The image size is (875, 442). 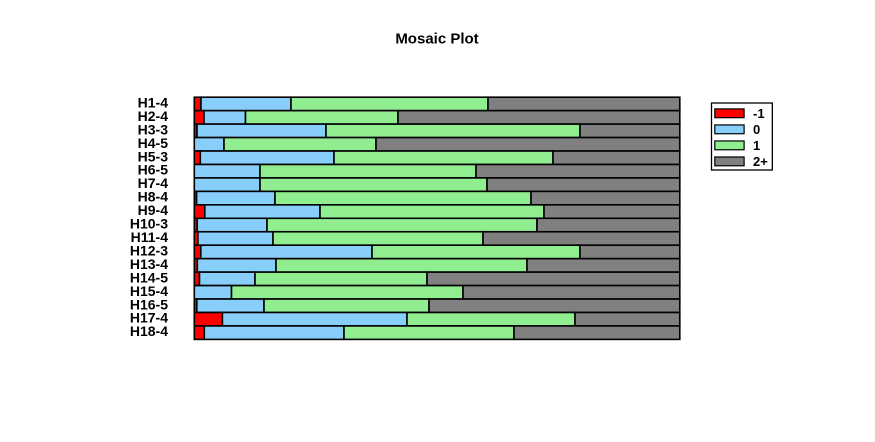 What do you see at coordinates (153, 183) in the screenshot?
I see `svg-text: H7-4` at bounding box center [153, 183].